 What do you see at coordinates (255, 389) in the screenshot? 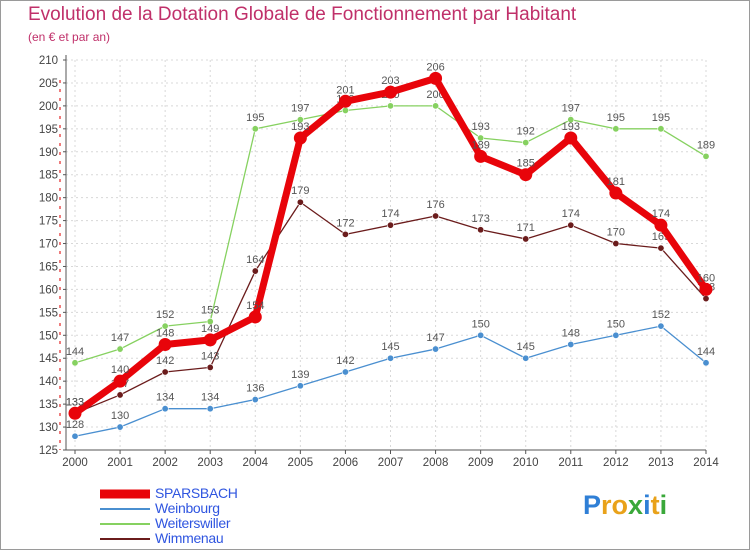
I see `data-label: 136` at bounding box center [255, 389].